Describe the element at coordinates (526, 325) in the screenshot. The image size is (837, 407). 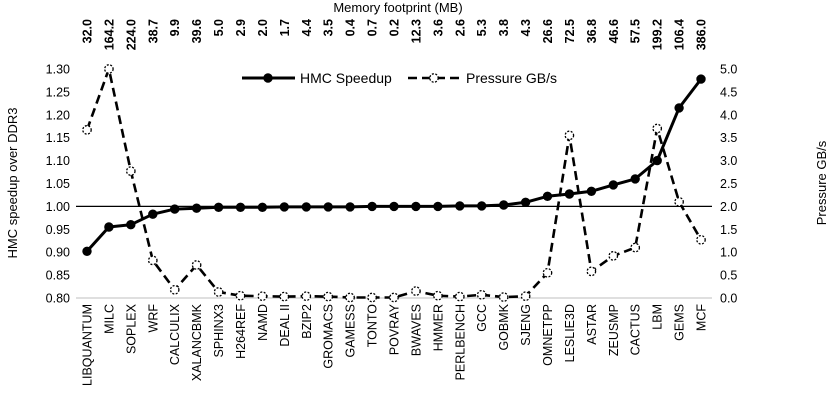
I see `x-tick-label: SJENG` at that location.